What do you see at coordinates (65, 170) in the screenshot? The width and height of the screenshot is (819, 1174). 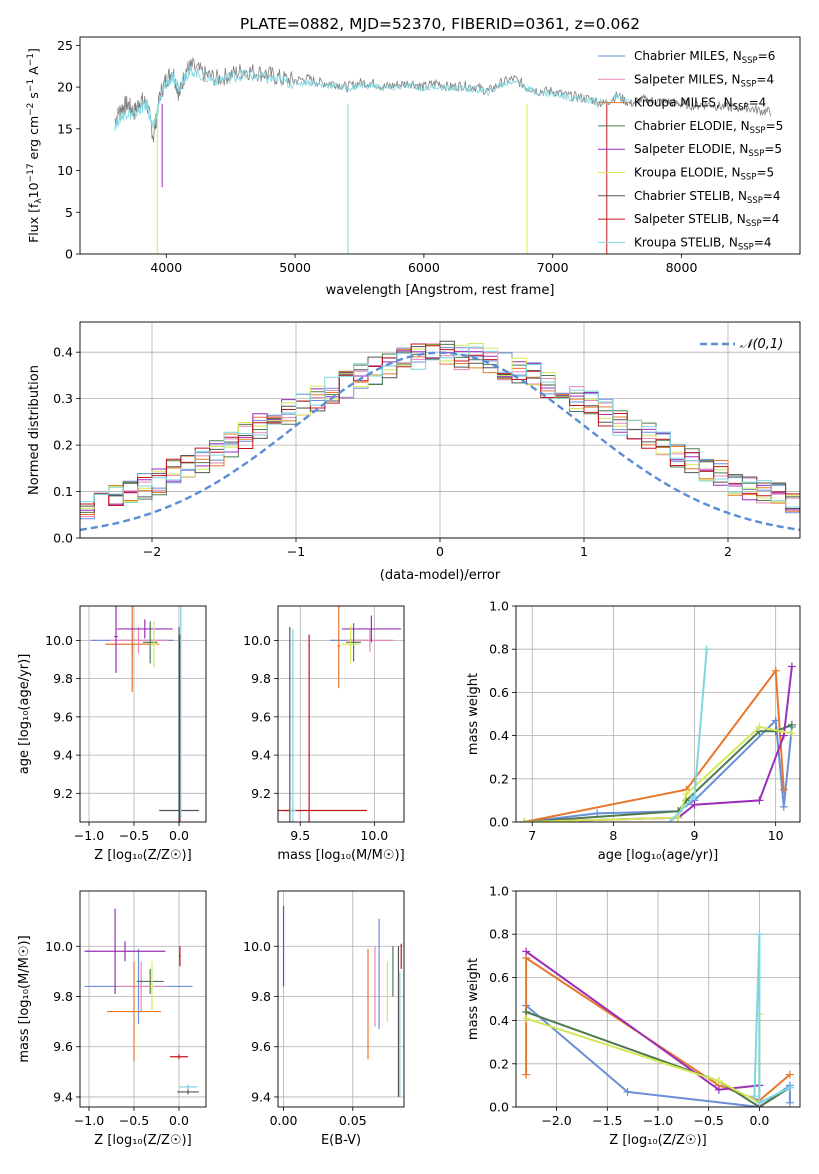 I see `y-tick-label: 10` at bounding box center [65, 170].